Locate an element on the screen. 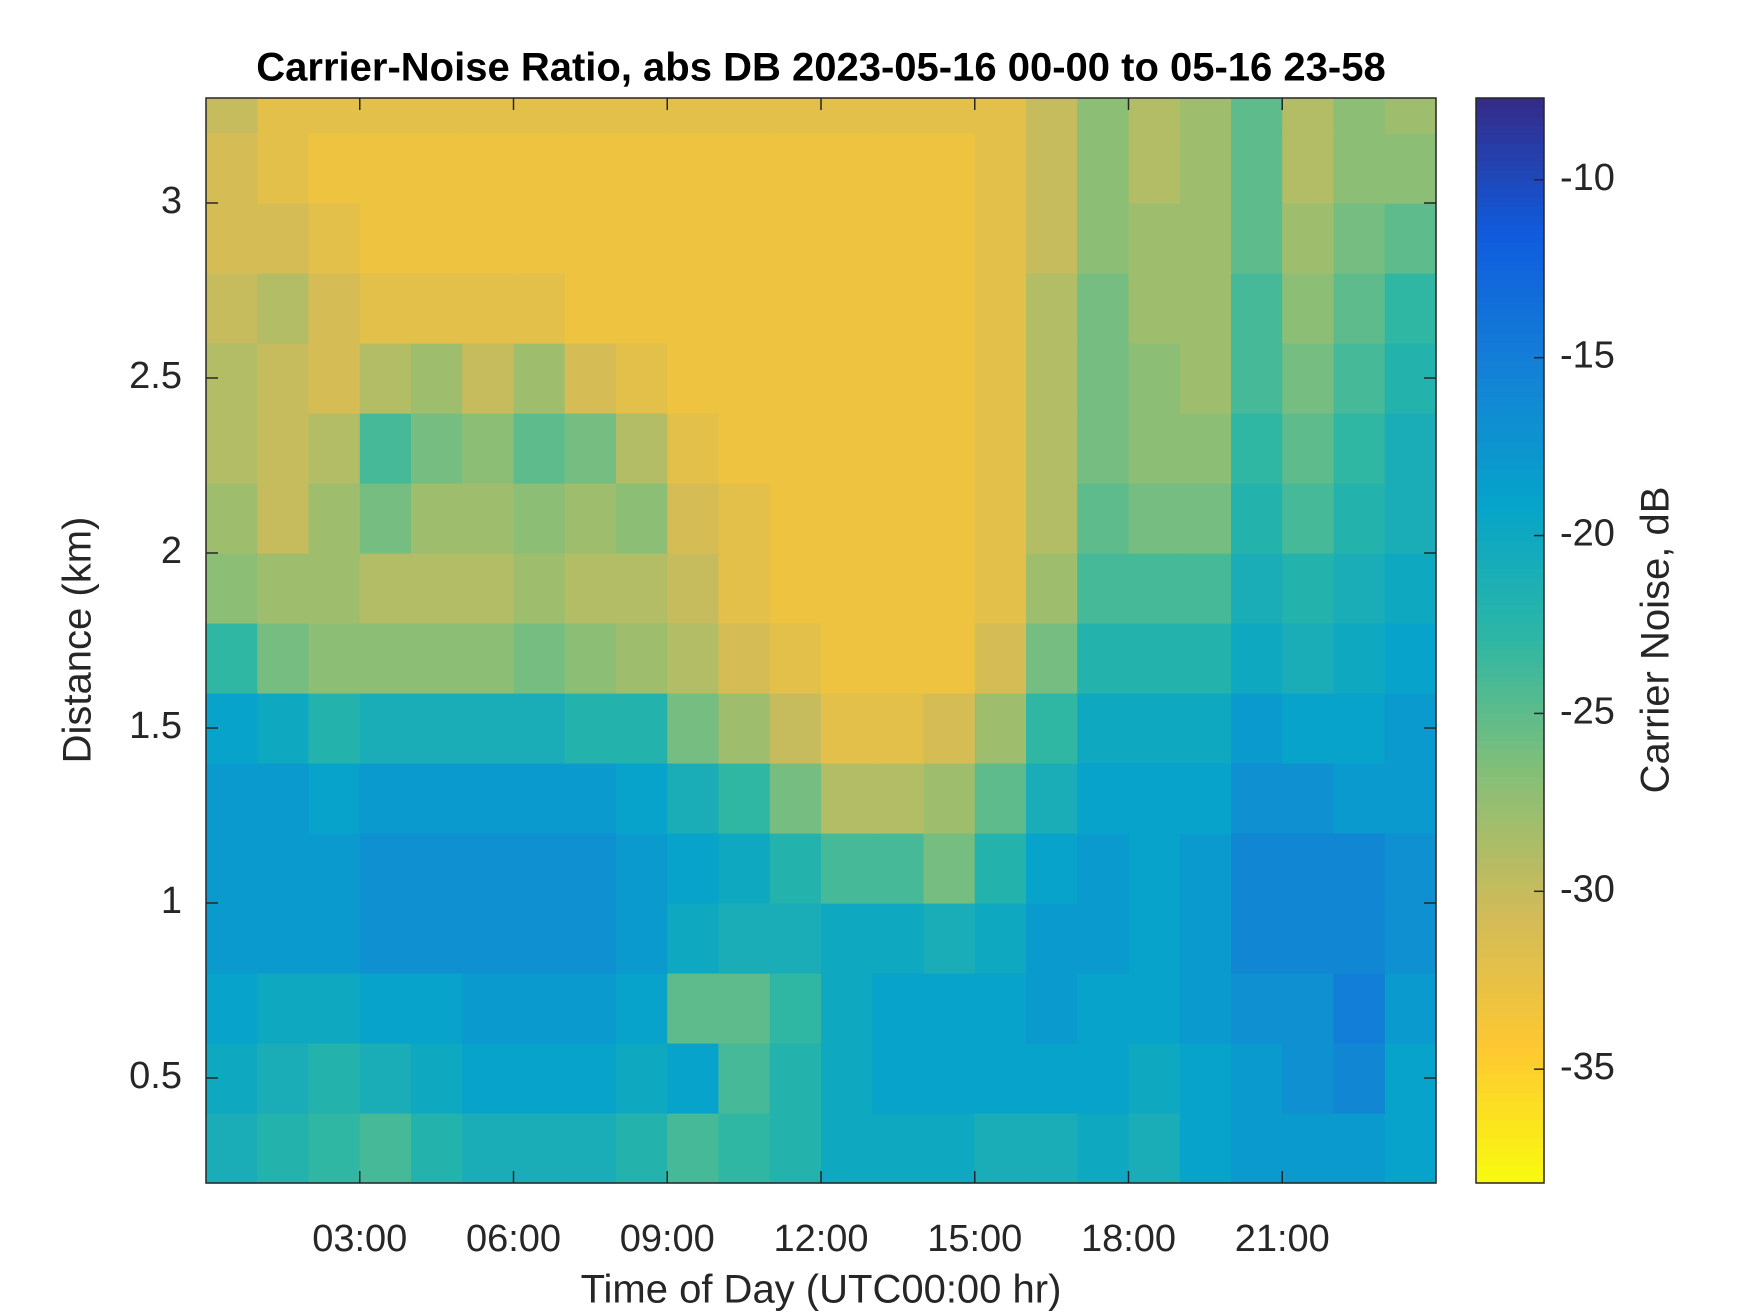  colorbar-label: Carrier Noise, dB is located at coordinates (1656, 640).